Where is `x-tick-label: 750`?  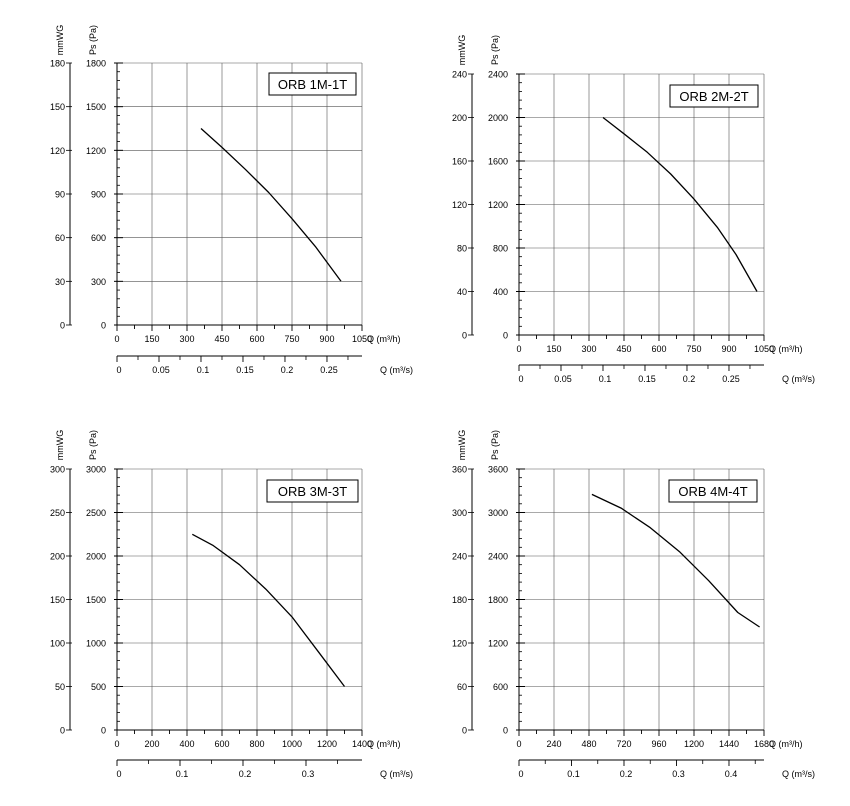 x-tick-label: 750 is located at coordinates (693, 349).